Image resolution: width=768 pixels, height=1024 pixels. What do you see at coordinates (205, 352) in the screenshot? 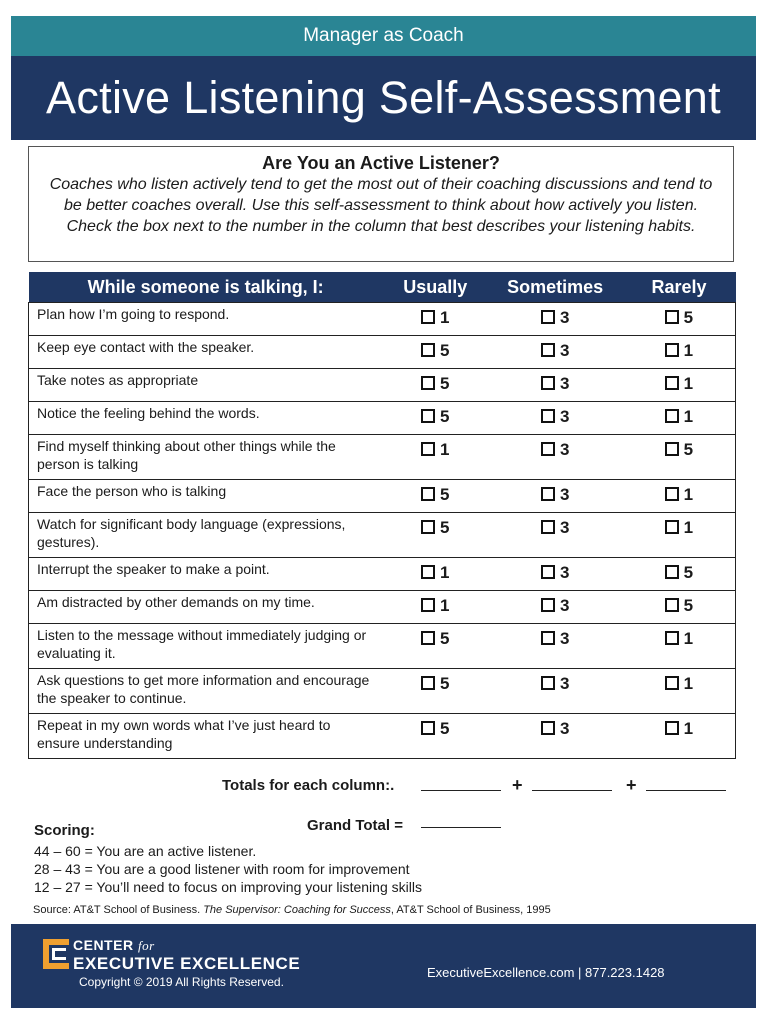
I see `row-statement: Keep eye contact with the speaker.` at bounding box center [205, 352].